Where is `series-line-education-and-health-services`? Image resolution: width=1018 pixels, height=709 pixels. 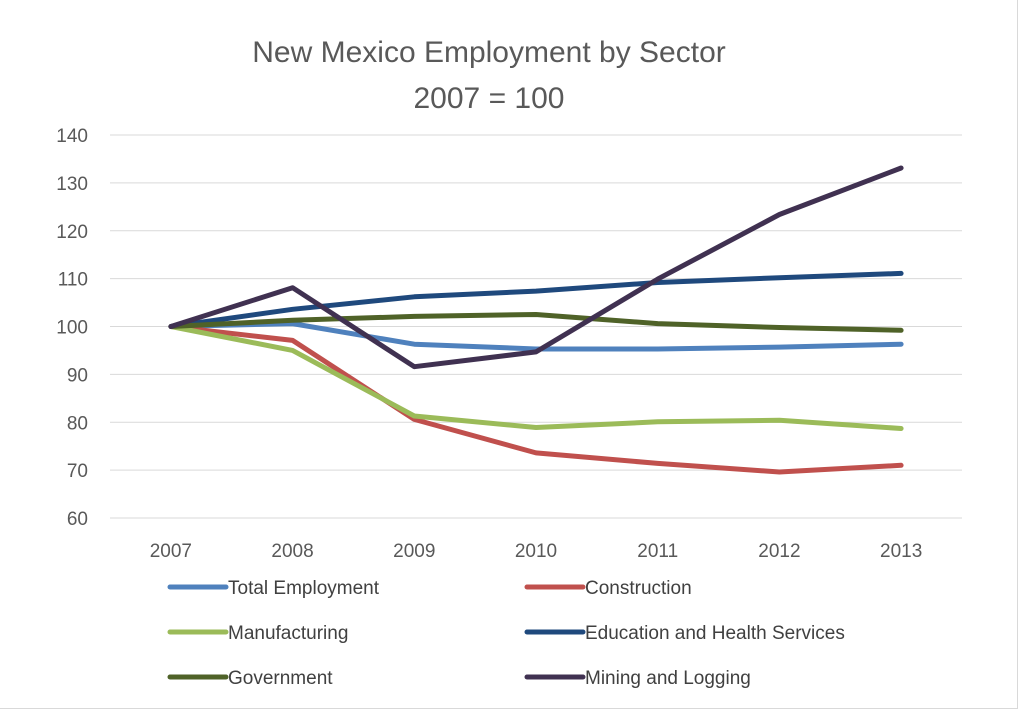
series-line-education-and-health-services is located at coordinates (536, 299).